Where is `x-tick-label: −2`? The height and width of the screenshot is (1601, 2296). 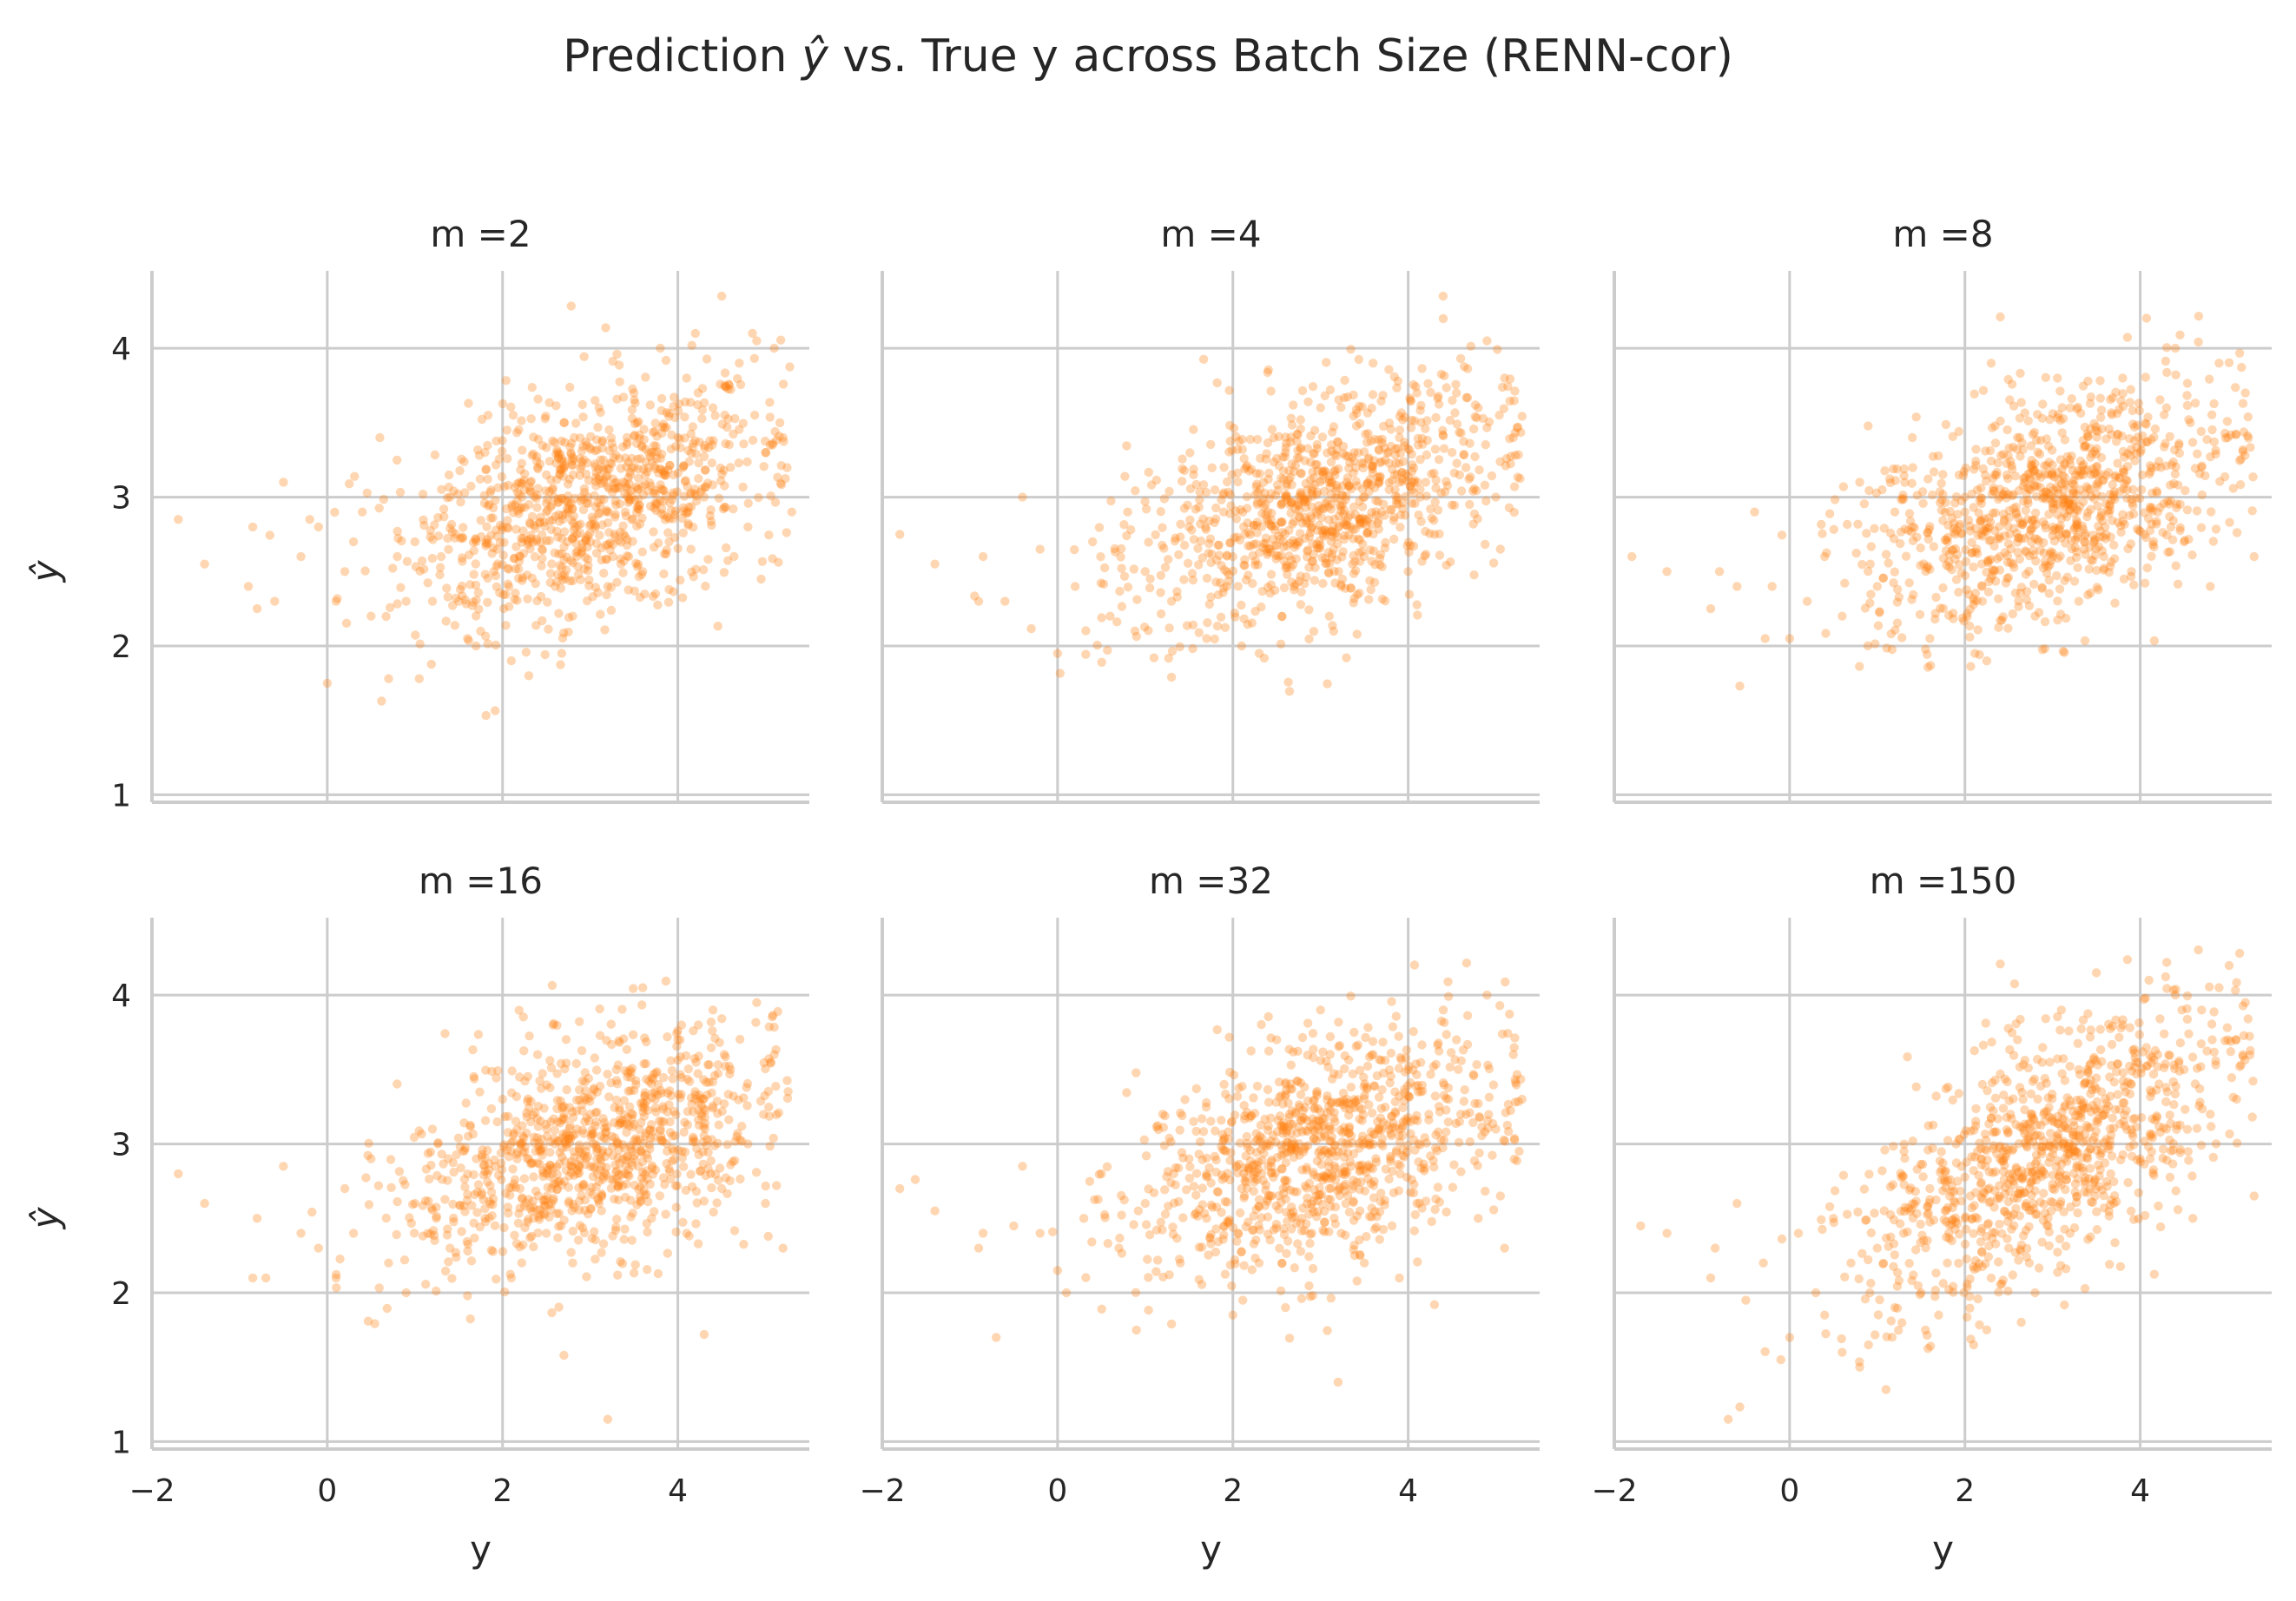
x-tick-label: −2 is located at coordinates (152, 1491).